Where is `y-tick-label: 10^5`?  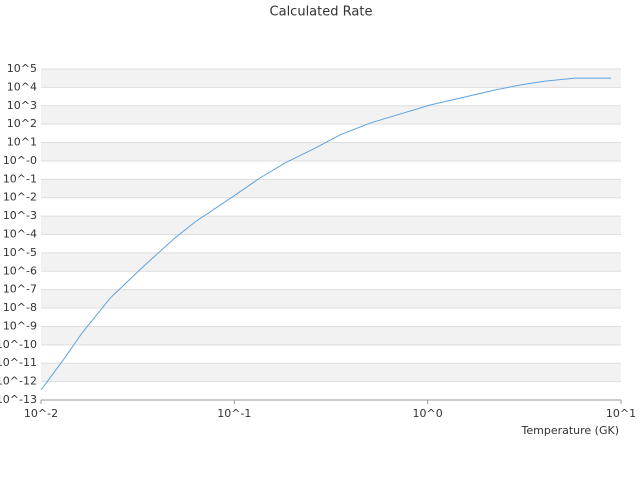
y-tick-label: 10^5 is located at coordinates (22, 68).